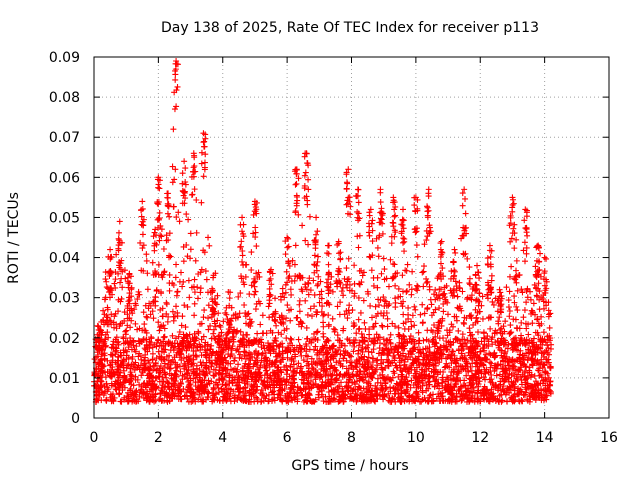 This screenshot has width=640, height=480. Describe the element at coordinates (64, 178) in the screenshot. I see `y-tick-label: 0.06` at that location.